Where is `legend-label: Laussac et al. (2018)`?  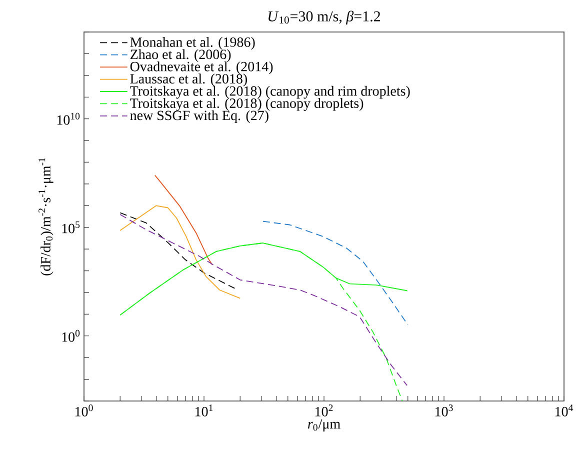
legend-label: Laussac et al. (2018) is located at coordinates (188, 80).